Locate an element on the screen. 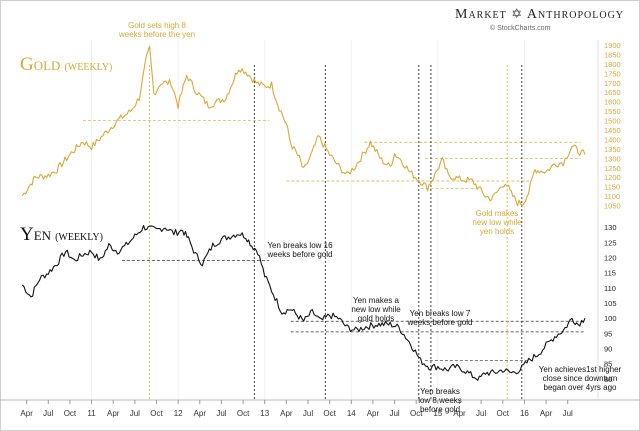 This screenshot has width=640, height=431. annotation-line: Yen makes a is located at coordinates (376, 300).